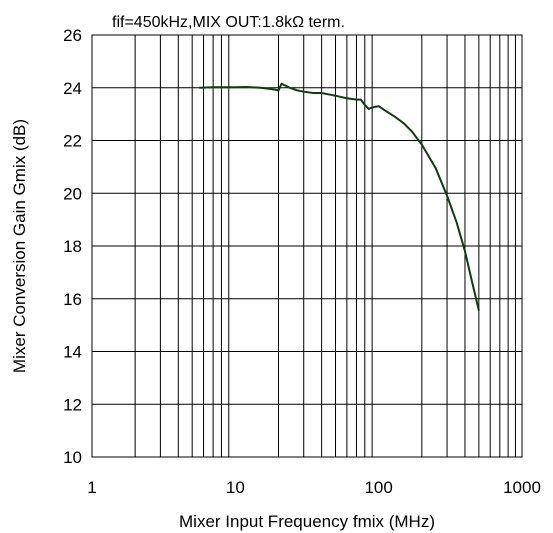  Describe the element at coordinates (235, 487) in the screenshot. I see `x-tick-label: 10` at that location.